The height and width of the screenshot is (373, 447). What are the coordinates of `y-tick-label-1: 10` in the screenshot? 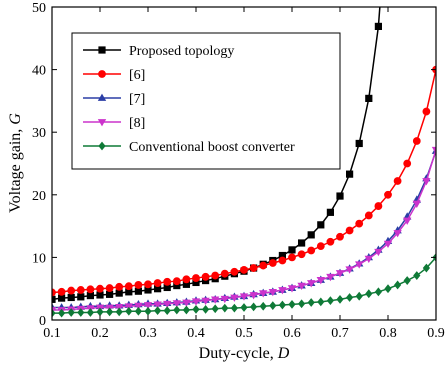 It's located at (39, 258).